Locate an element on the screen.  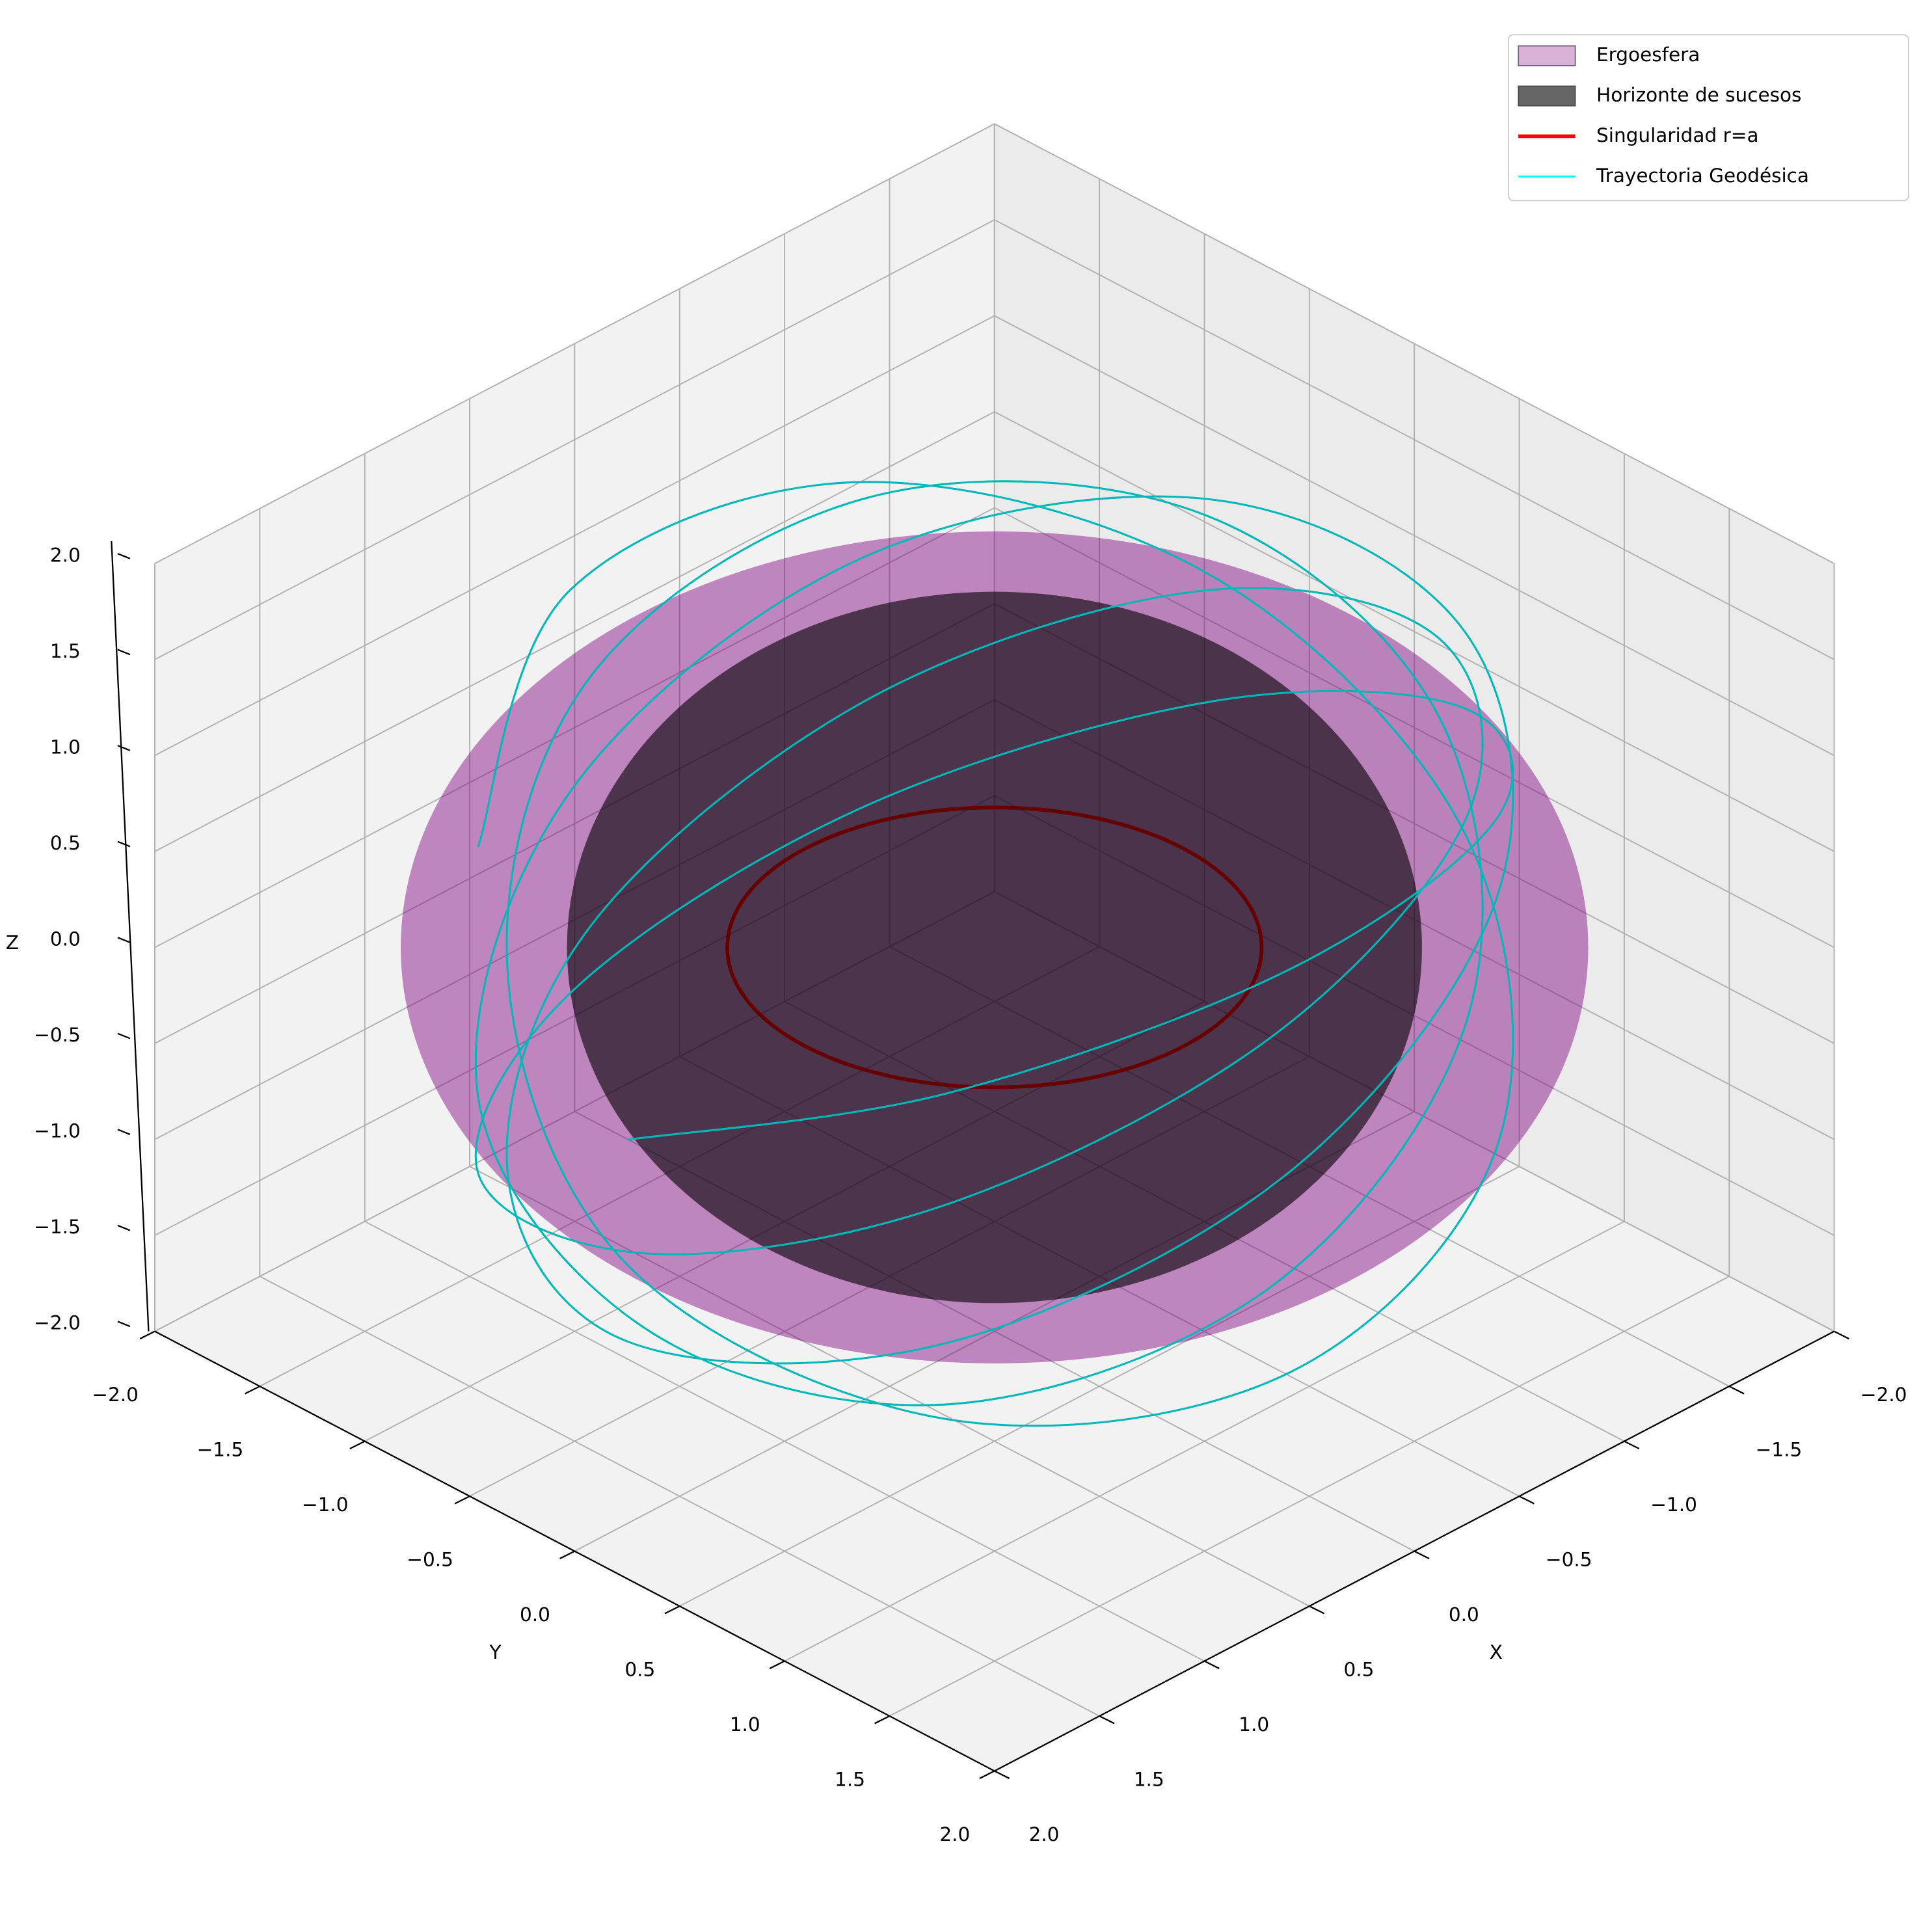
y-tick-label: −2.0 is located at coordinates (115, 1395).